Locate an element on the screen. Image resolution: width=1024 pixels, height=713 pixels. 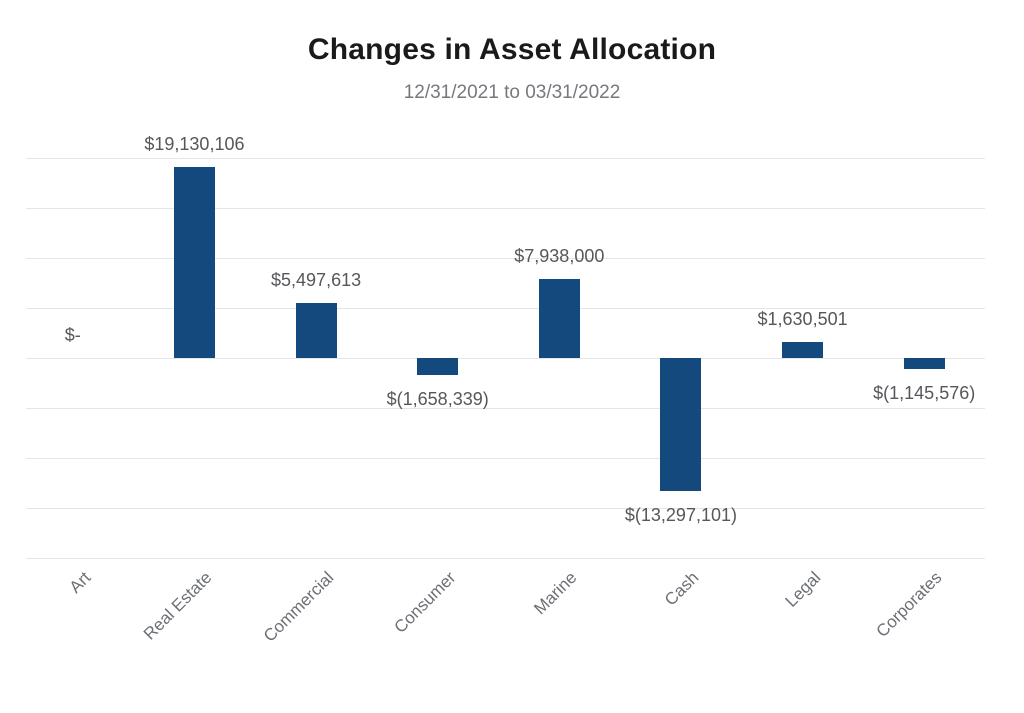
chart-title: Changes in Asset Allocation is located at coordinates (512, 49).